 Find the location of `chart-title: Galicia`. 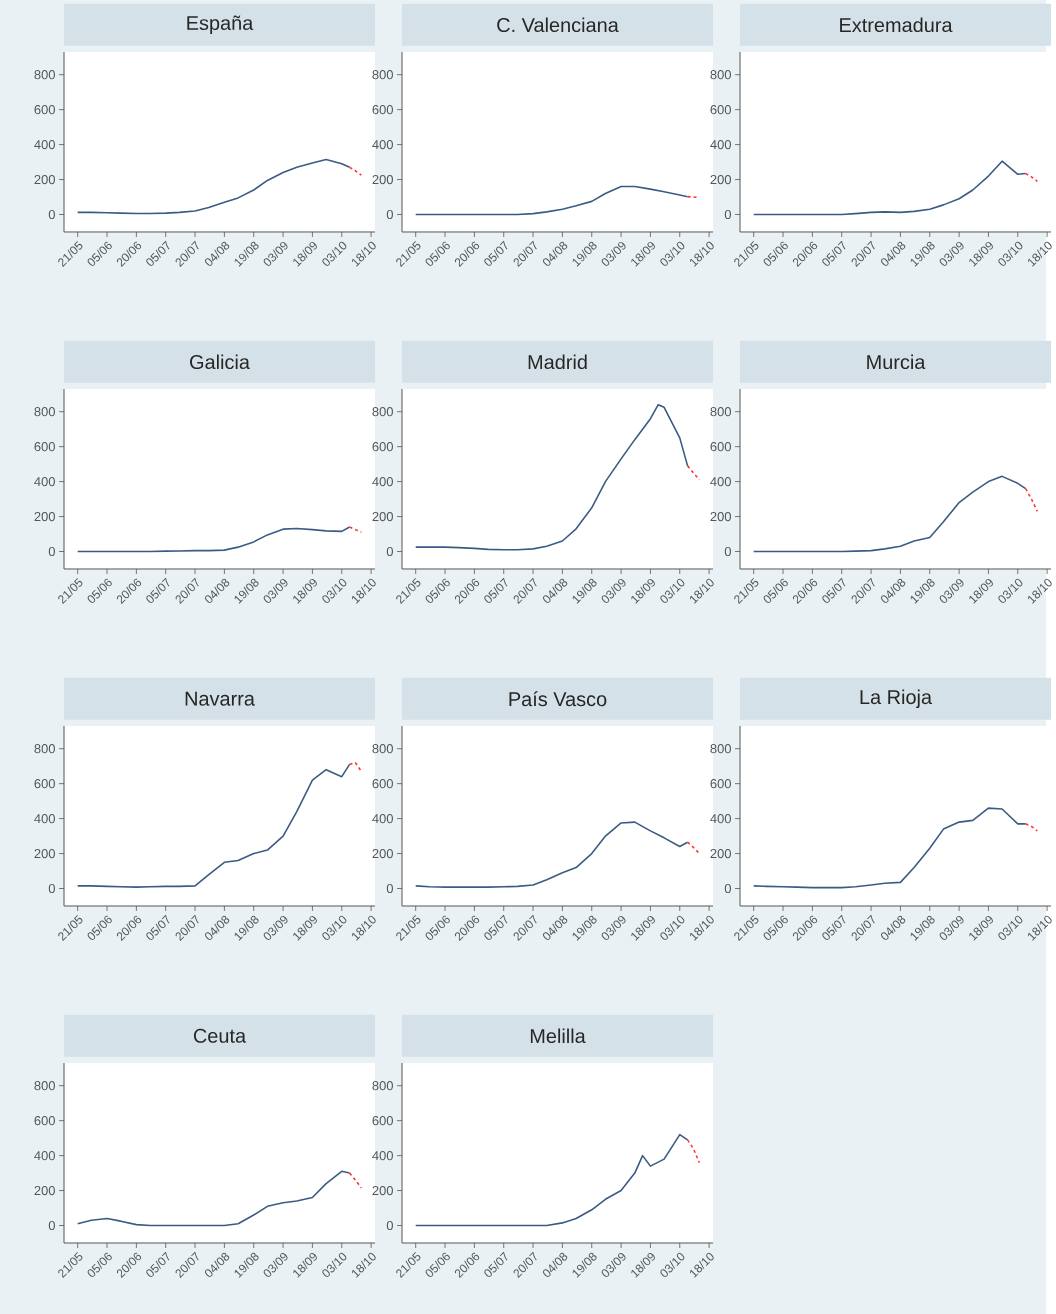

chart-title: Galicia is located at coordinates (219, 362).